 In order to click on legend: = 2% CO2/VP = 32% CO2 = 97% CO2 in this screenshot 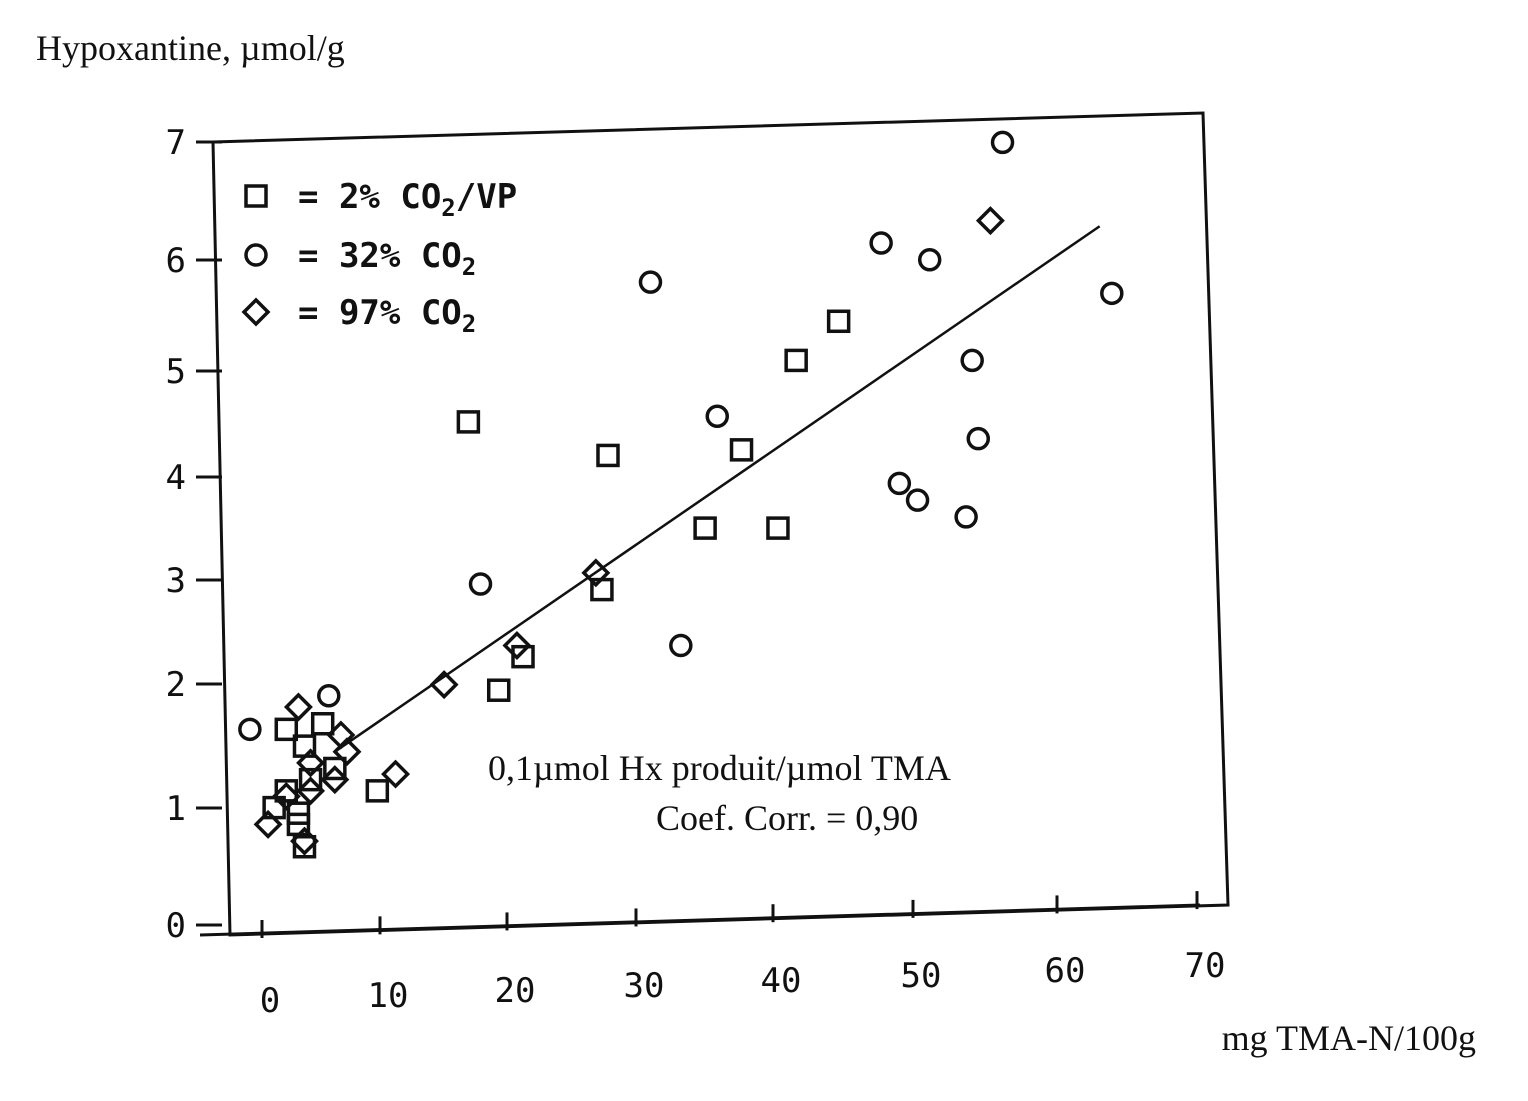, I will do `click(379, 257)`.